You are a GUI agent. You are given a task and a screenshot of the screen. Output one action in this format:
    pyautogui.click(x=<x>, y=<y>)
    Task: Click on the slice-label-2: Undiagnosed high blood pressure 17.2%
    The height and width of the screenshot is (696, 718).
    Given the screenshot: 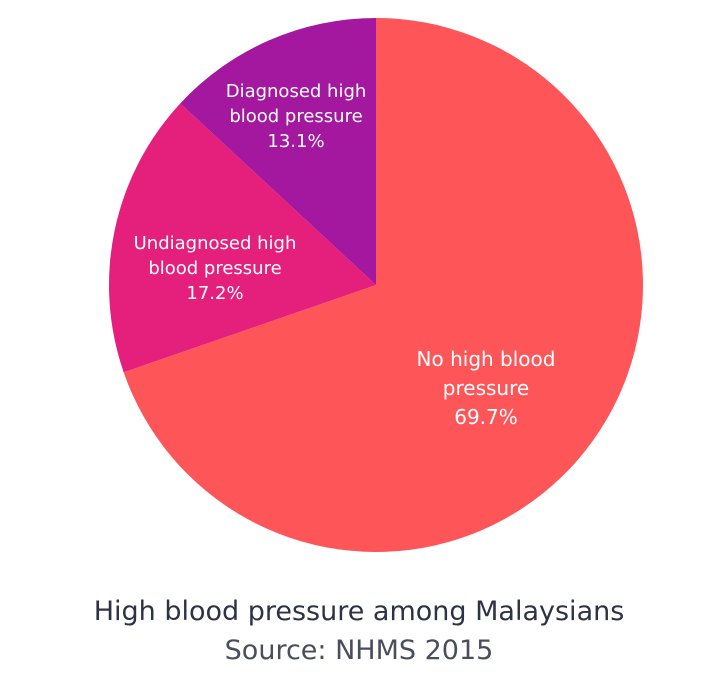 What is the action you would take?
    pyautogui.click(x=215, y=268)
    